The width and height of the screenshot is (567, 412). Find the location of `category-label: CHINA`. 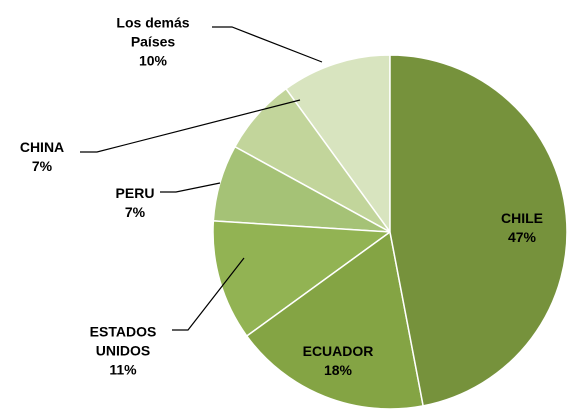

category-label: CHINA is located at coordinates (42, 147).